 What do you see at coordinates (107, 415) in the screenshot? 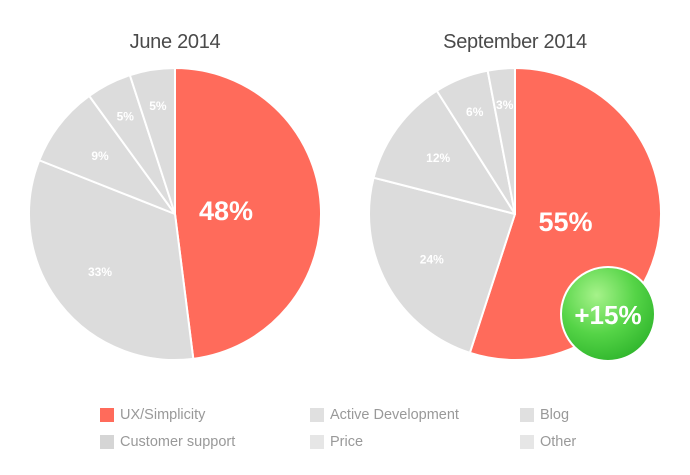
I see `legend-swatch-ux-simplicity` at bounding box center [107, 415].